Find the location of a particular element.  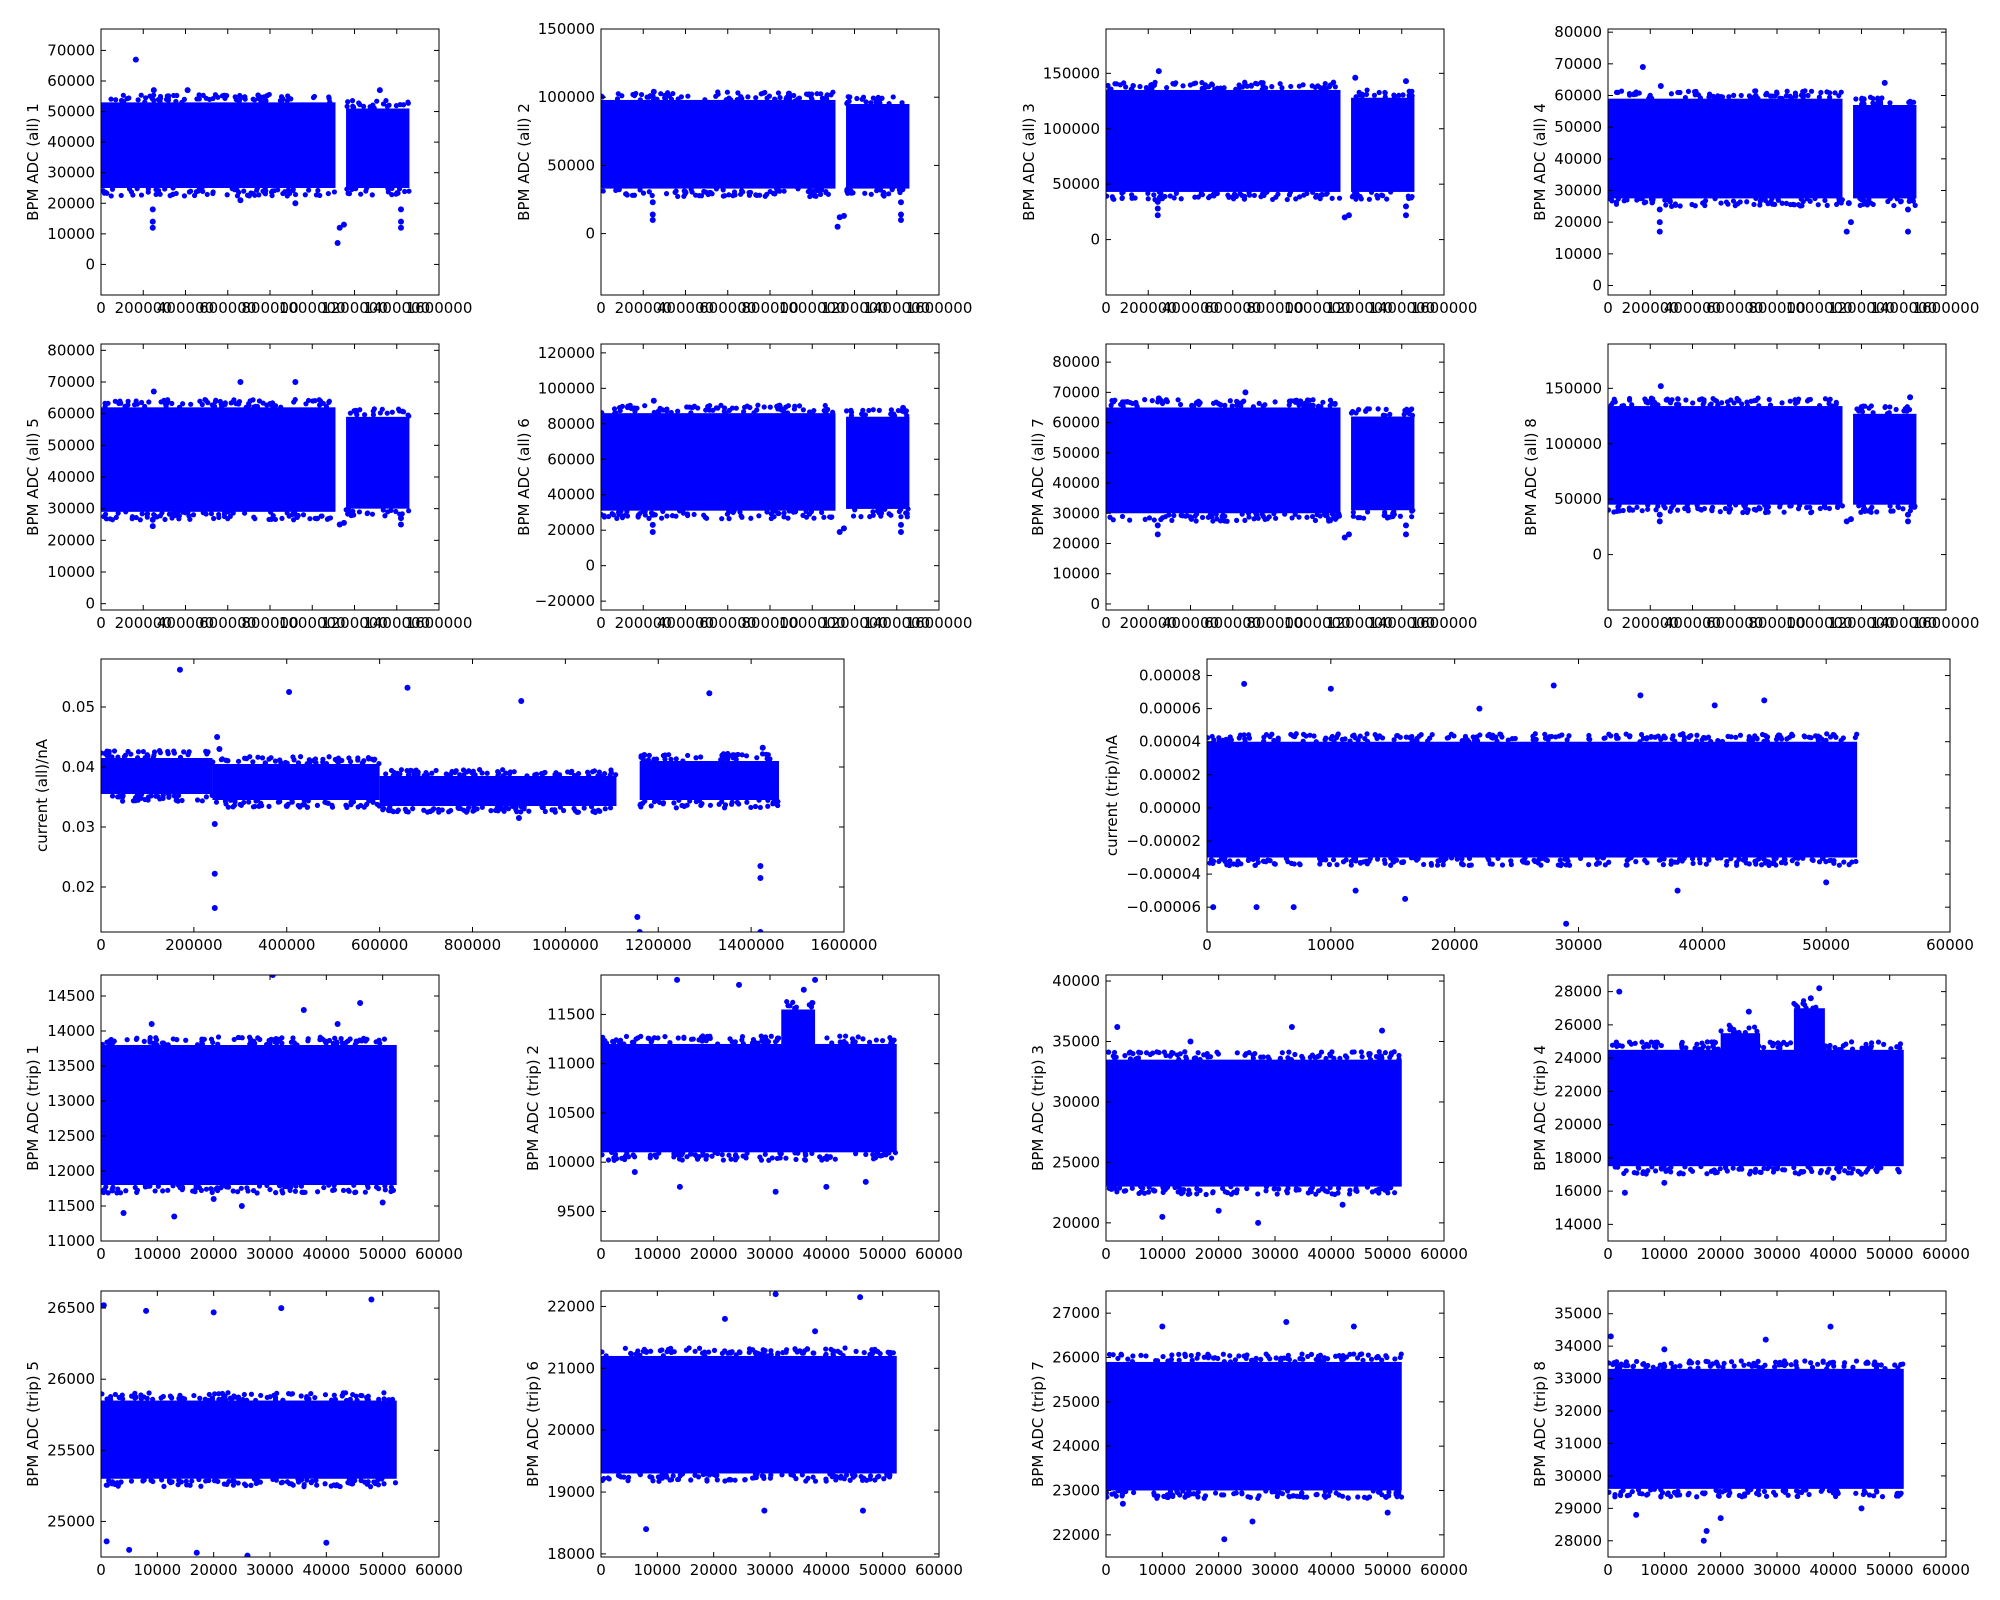

y-tick-label: 12500 is located at coordinates (71, 1136).